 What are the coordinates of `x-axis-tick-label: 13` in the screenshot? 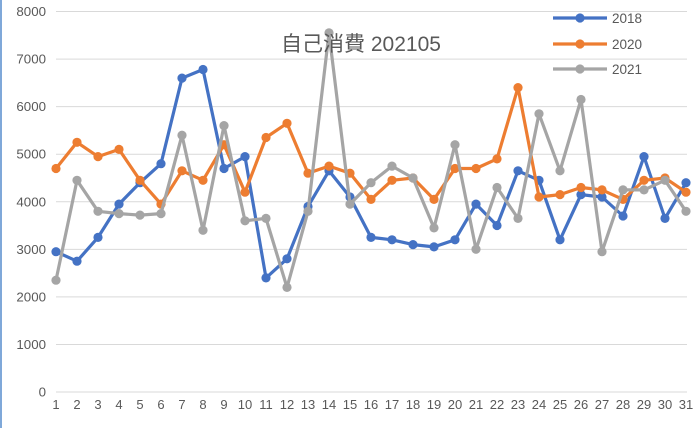 It's located at (308, 404).